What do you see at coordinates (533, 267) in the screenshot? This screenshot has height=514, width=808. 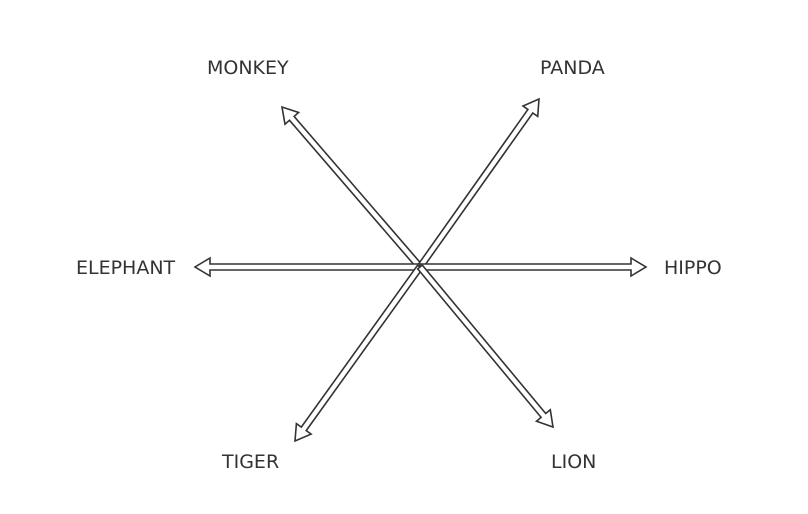 I see `arrow-to-hippo` at bounding box center [533, 267].